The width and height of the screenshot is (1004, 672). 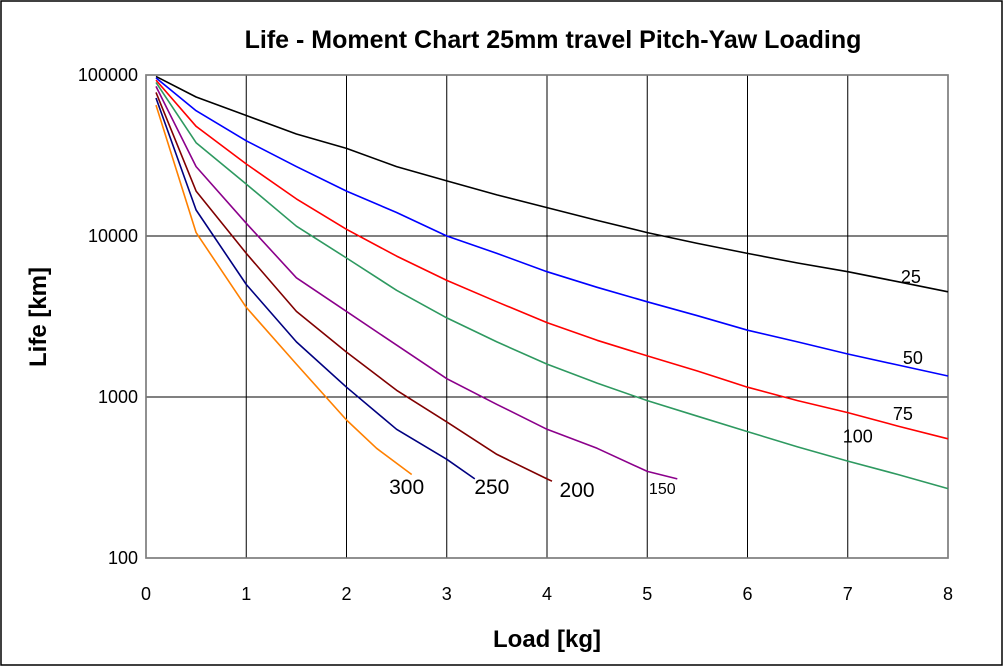 What do you see at coordinates (123, 558) in the screenshot?
I see `y-tick-label: 100` at bounding box center [123, 558].